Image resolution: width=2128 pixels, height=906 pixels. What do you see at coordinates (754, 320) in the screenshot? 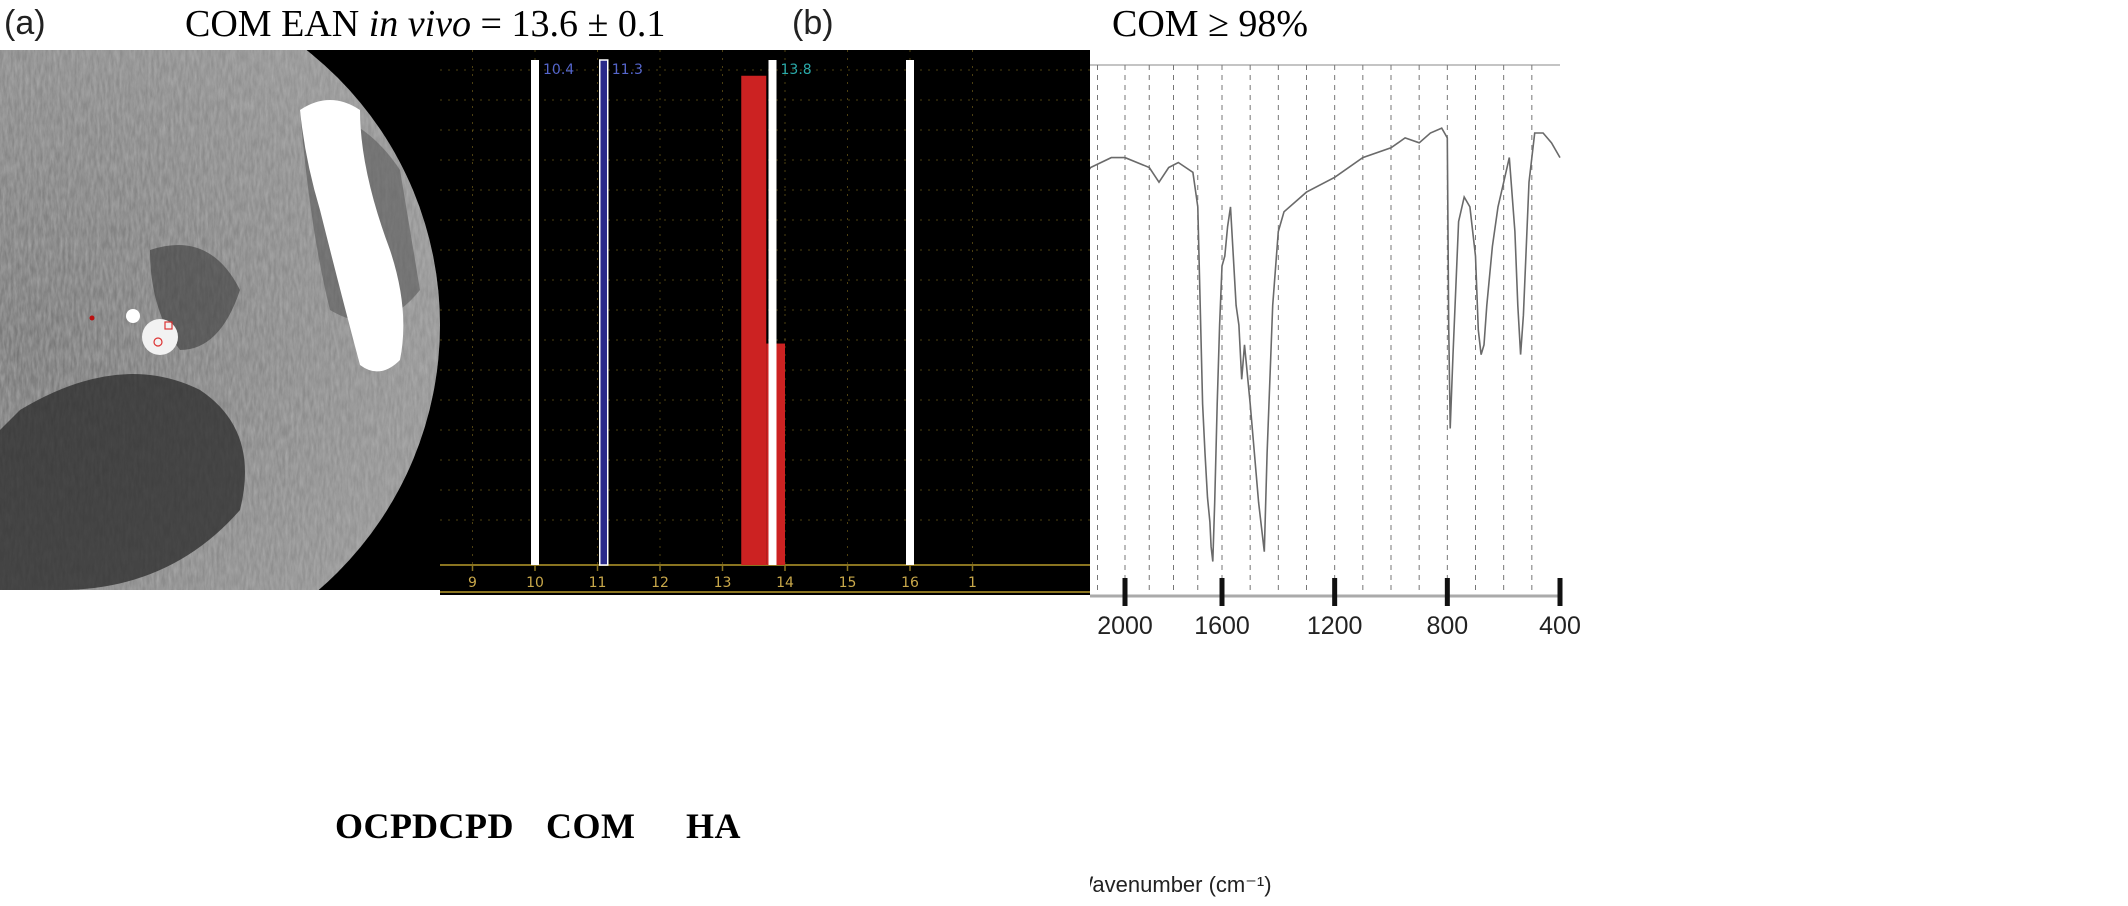
I see `ean-histogram-bar` at bounding box center [754, 320].